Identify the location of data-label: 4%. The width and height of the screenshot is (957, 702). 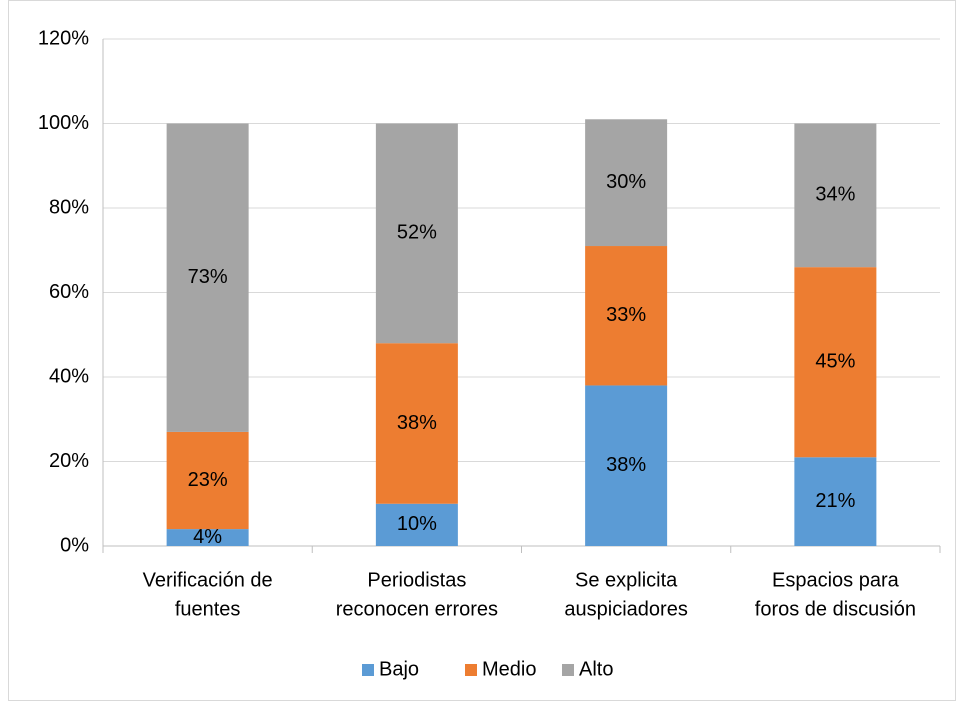
(207, 537).